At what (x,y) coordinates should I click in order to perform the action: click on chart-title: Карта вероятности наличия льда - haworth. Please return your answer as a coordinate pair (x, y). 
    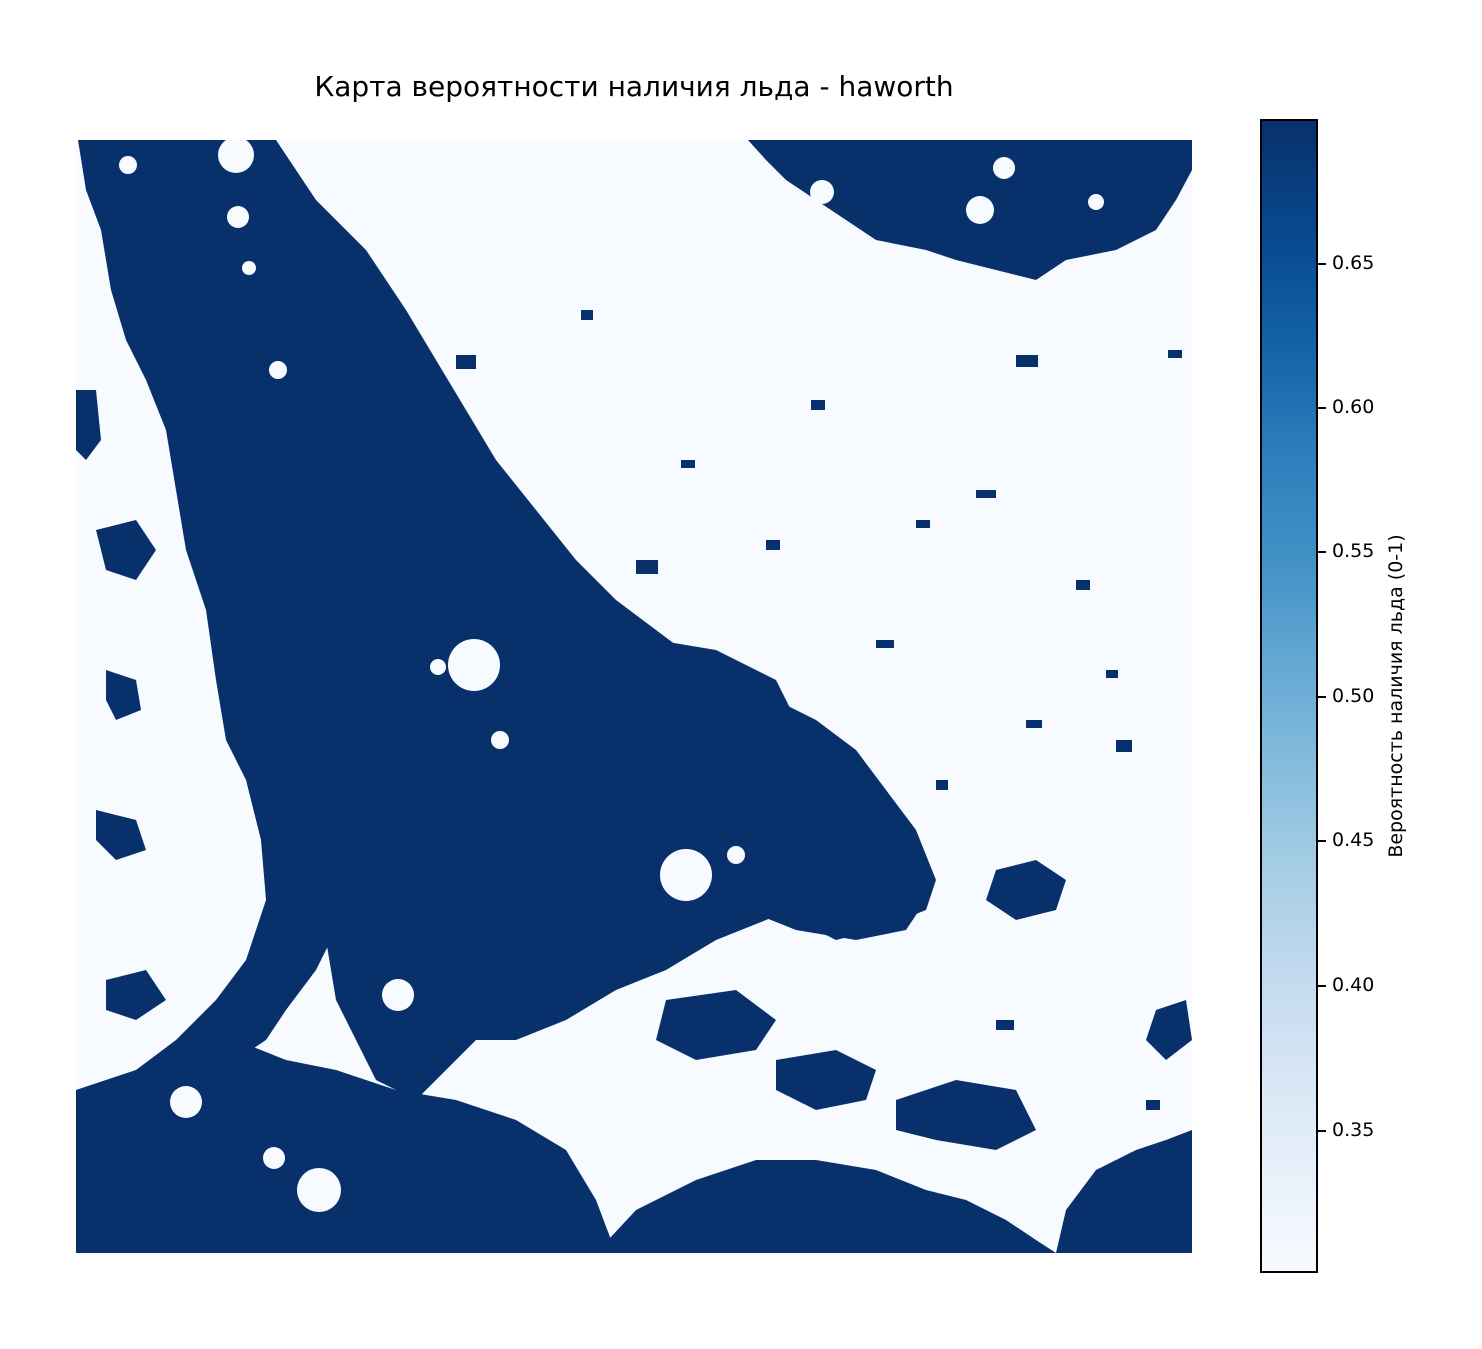
    Looking at the image, I should click on (634, 86).